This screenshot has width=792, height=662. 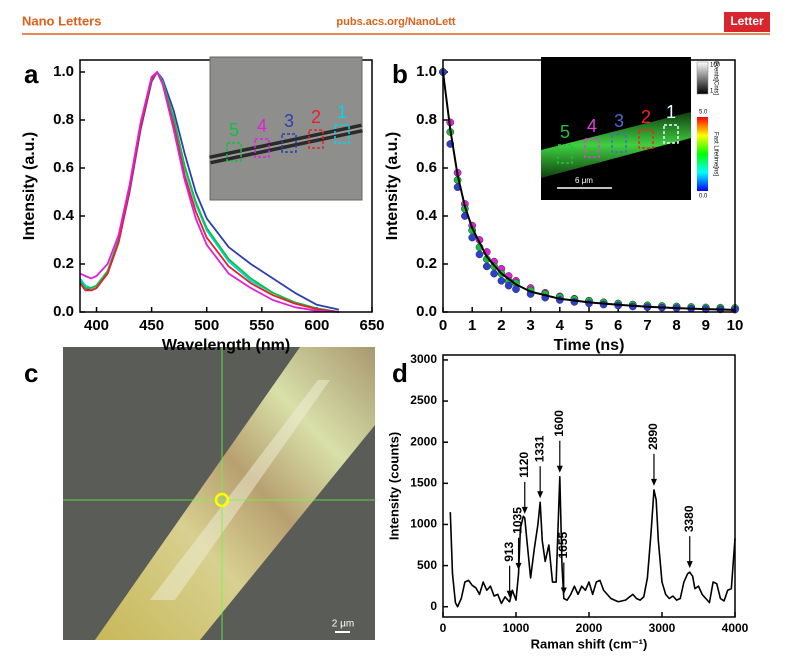 What do you see at coordinates (518, 520) in the screenshot?
I see `peak-label: 1035` at bounding box center [518, 520].